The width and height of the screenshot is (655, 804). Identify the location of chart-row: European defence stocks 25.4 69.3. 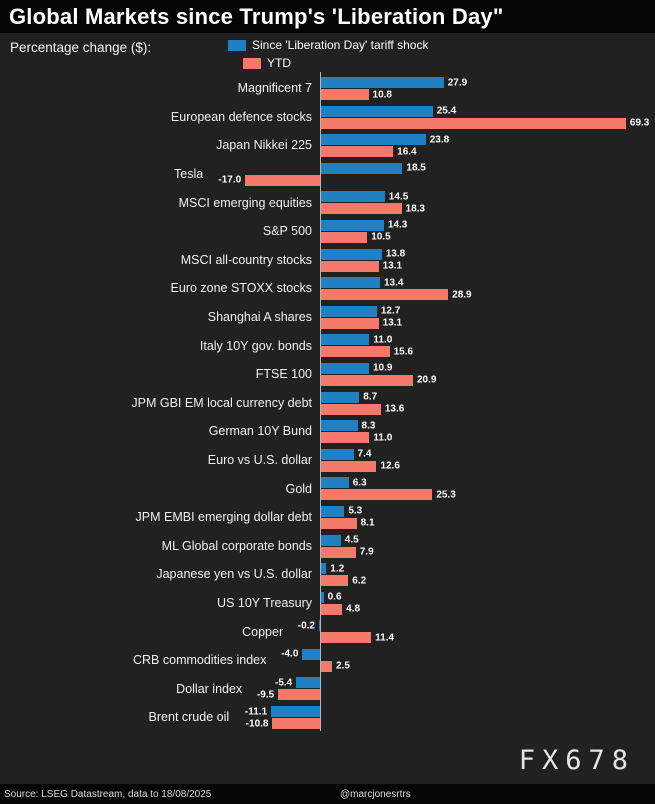
(327, 117).